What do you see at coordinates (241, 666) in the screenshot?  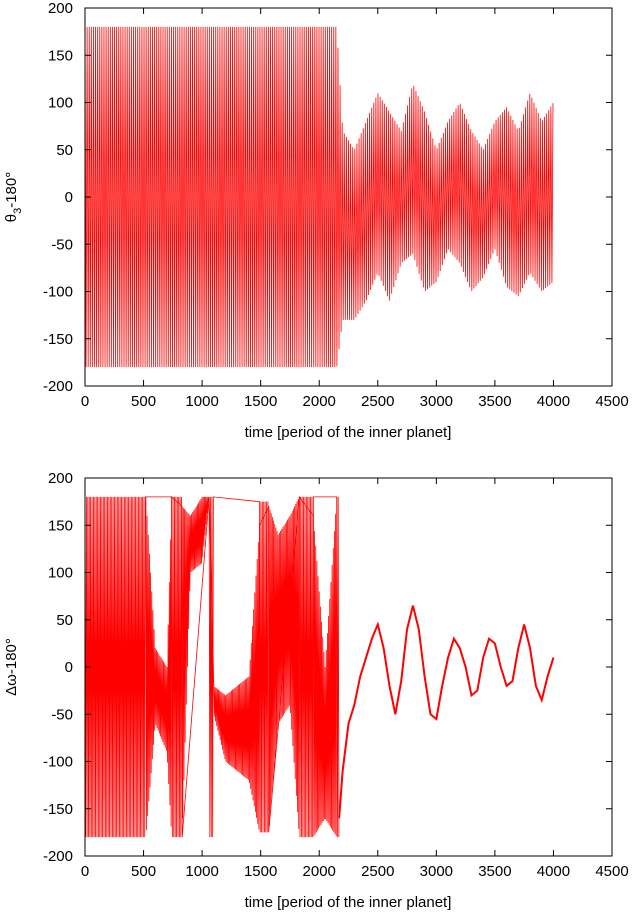 I see `series-oscillation` at bounding box center [241, 666].